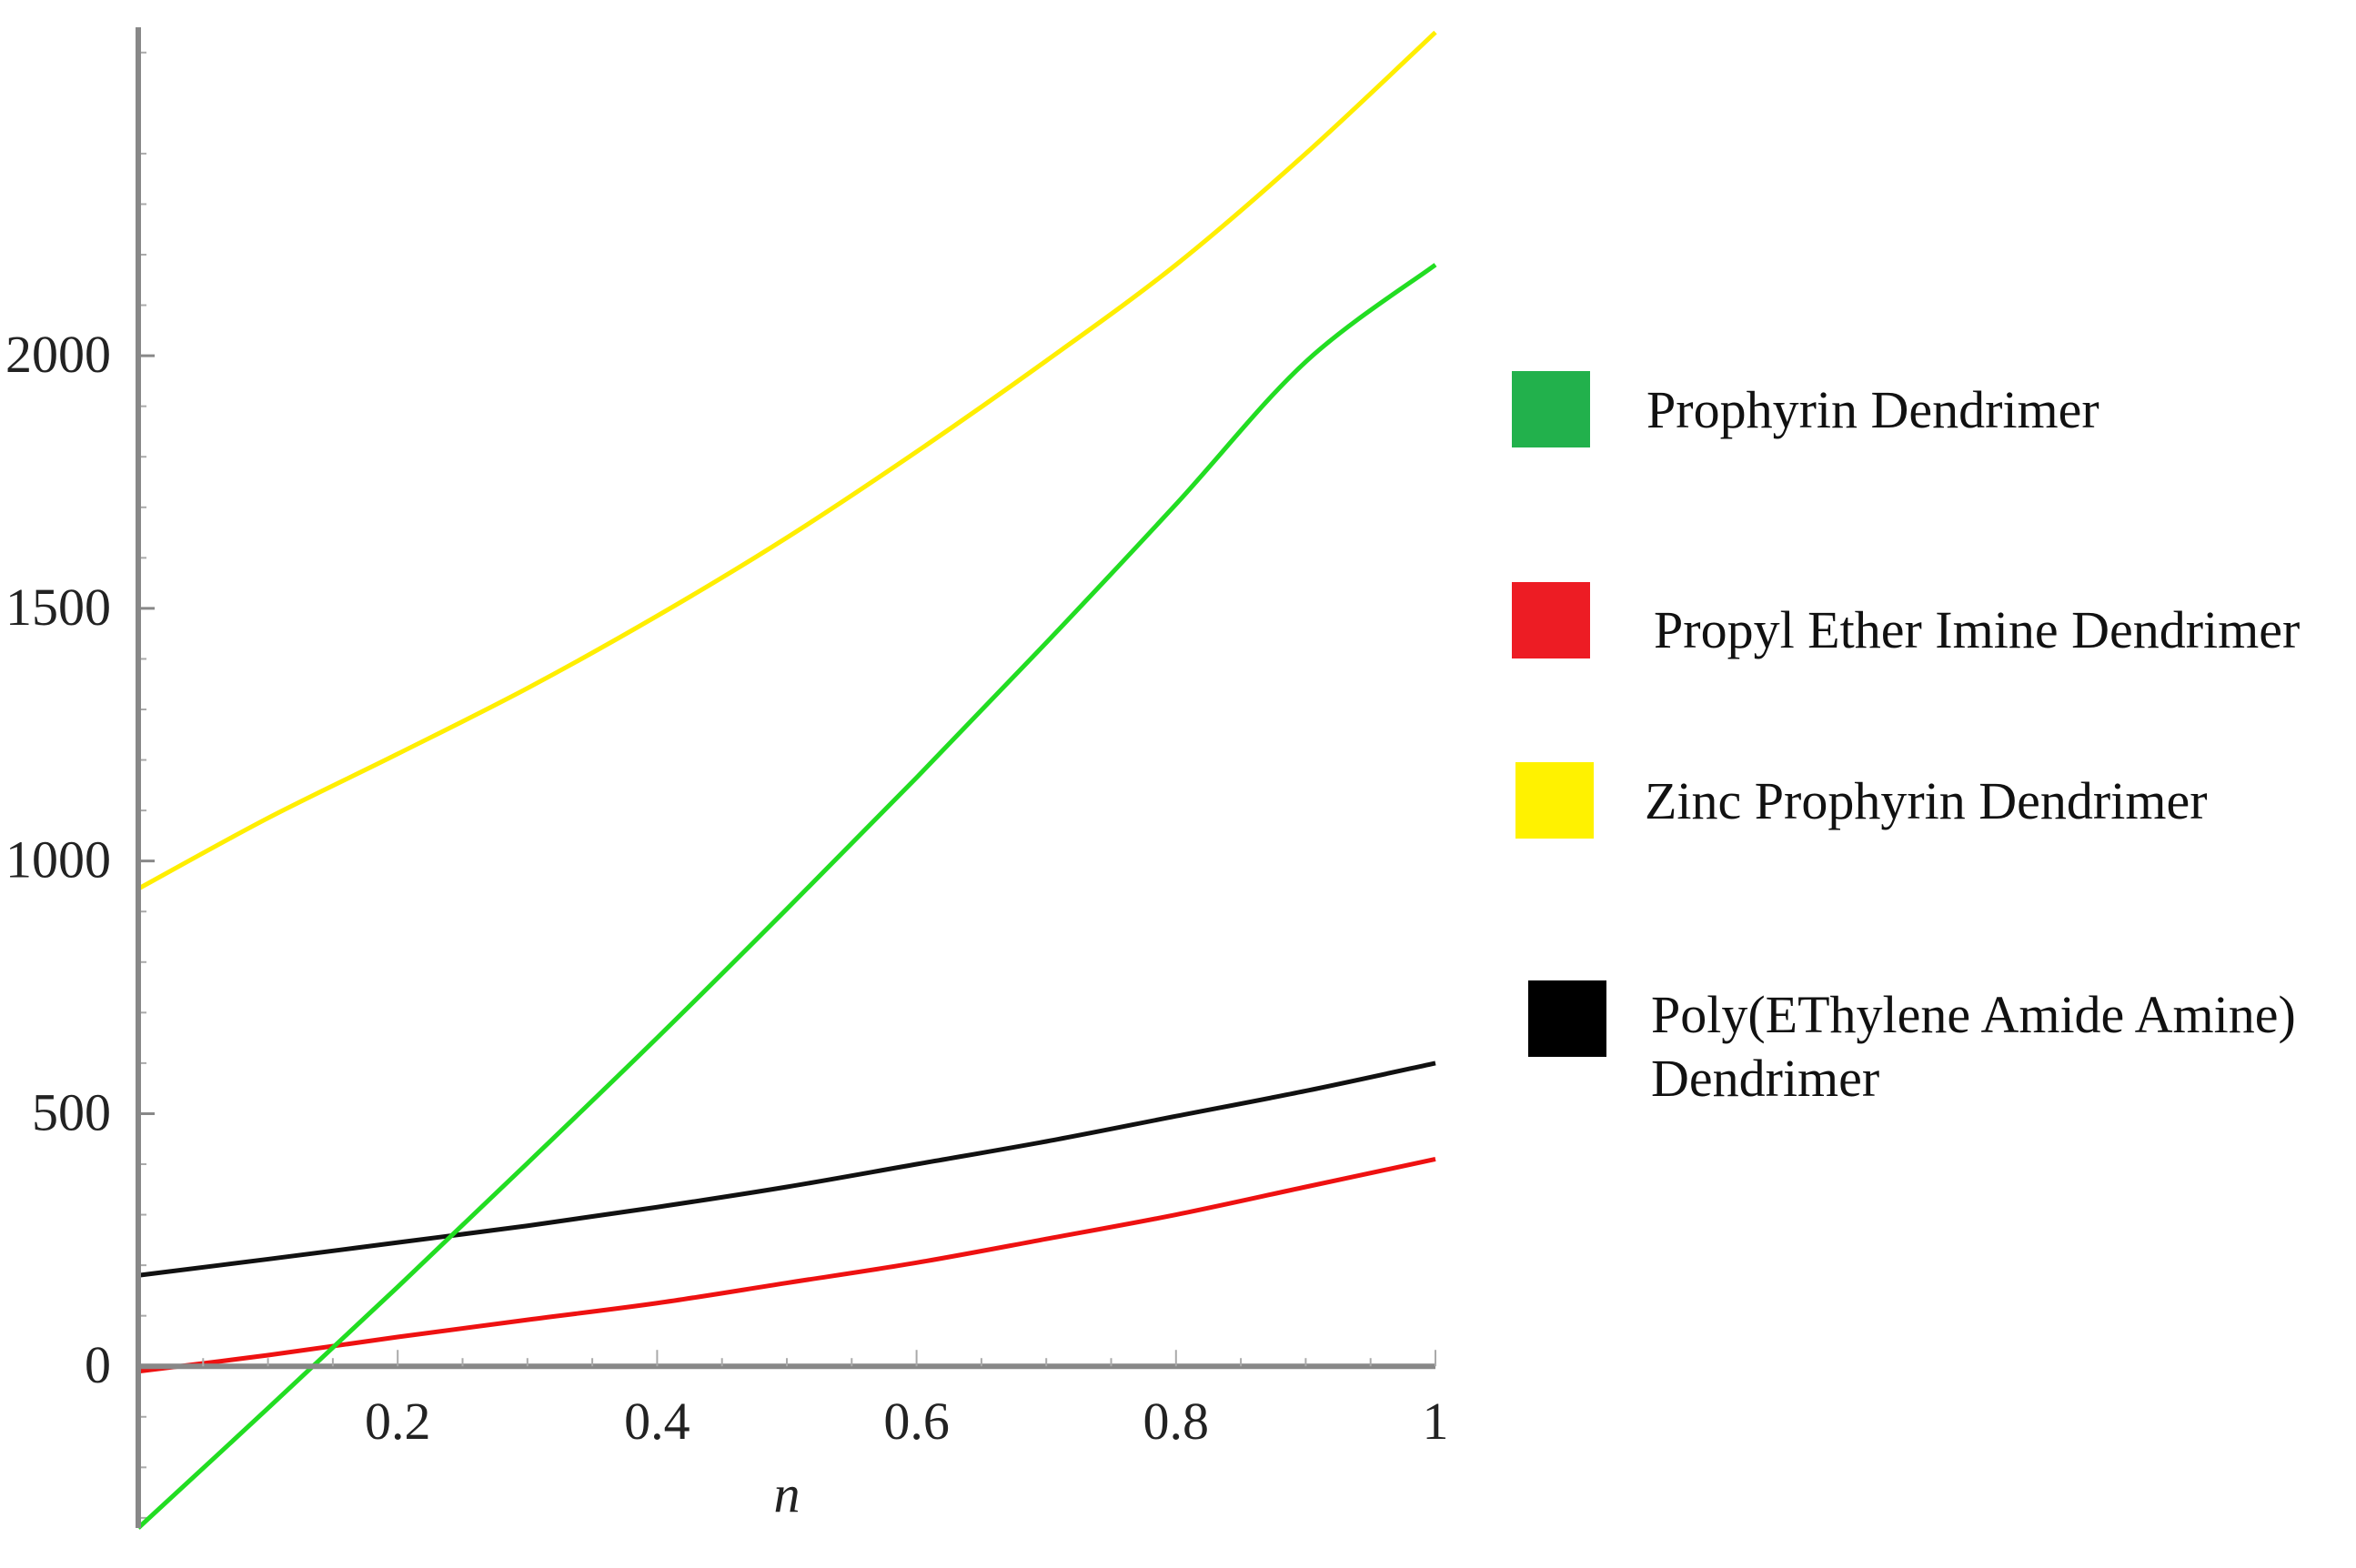 Image resolution: width=2356 pixels, height=1568 pixels. What do you see at coordinates (58, 607) in the screenshot?
I see `y-tick-label: 1500` at bounding box center [58, 607].